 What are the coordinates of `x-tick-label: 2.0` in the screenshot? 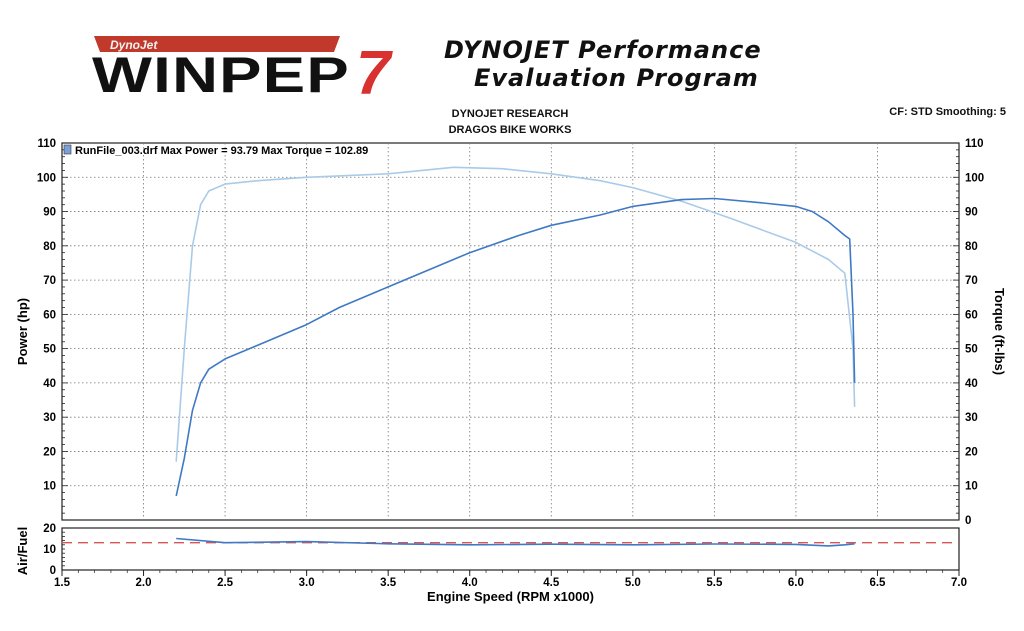 It's located at (144, 583).